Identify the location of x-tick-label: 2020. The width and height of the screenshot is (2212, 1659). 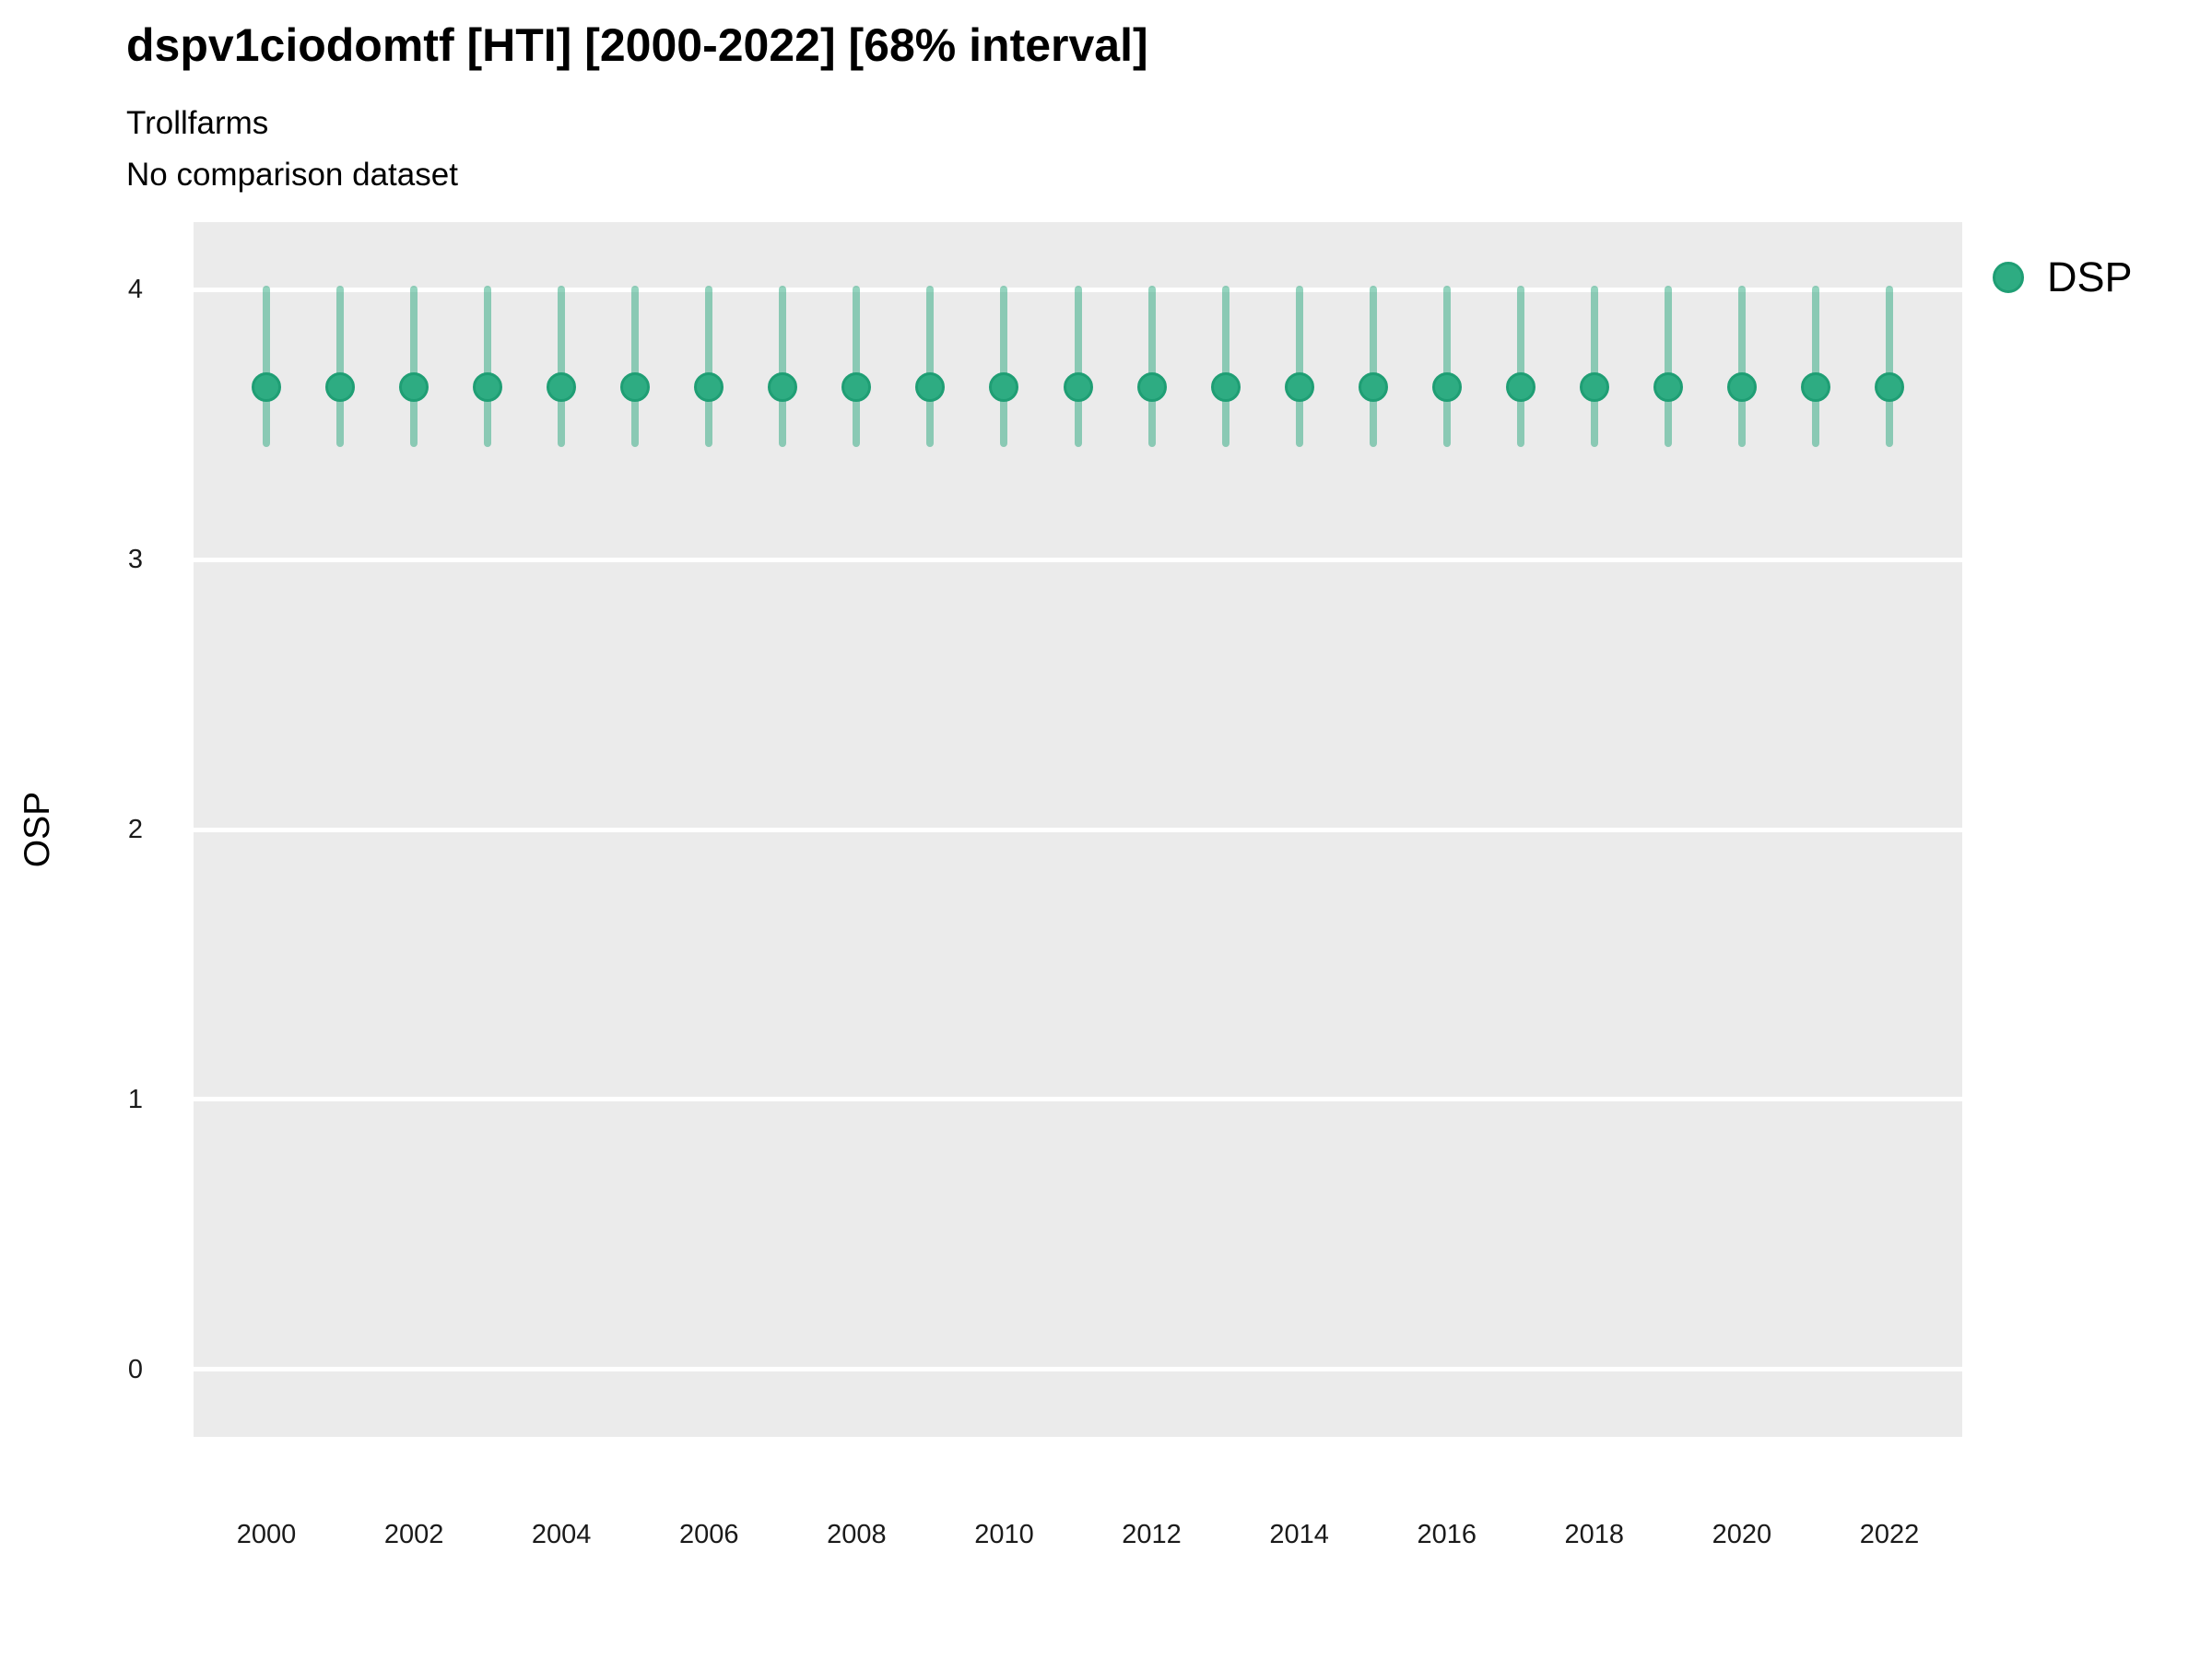
(1742, 1534).